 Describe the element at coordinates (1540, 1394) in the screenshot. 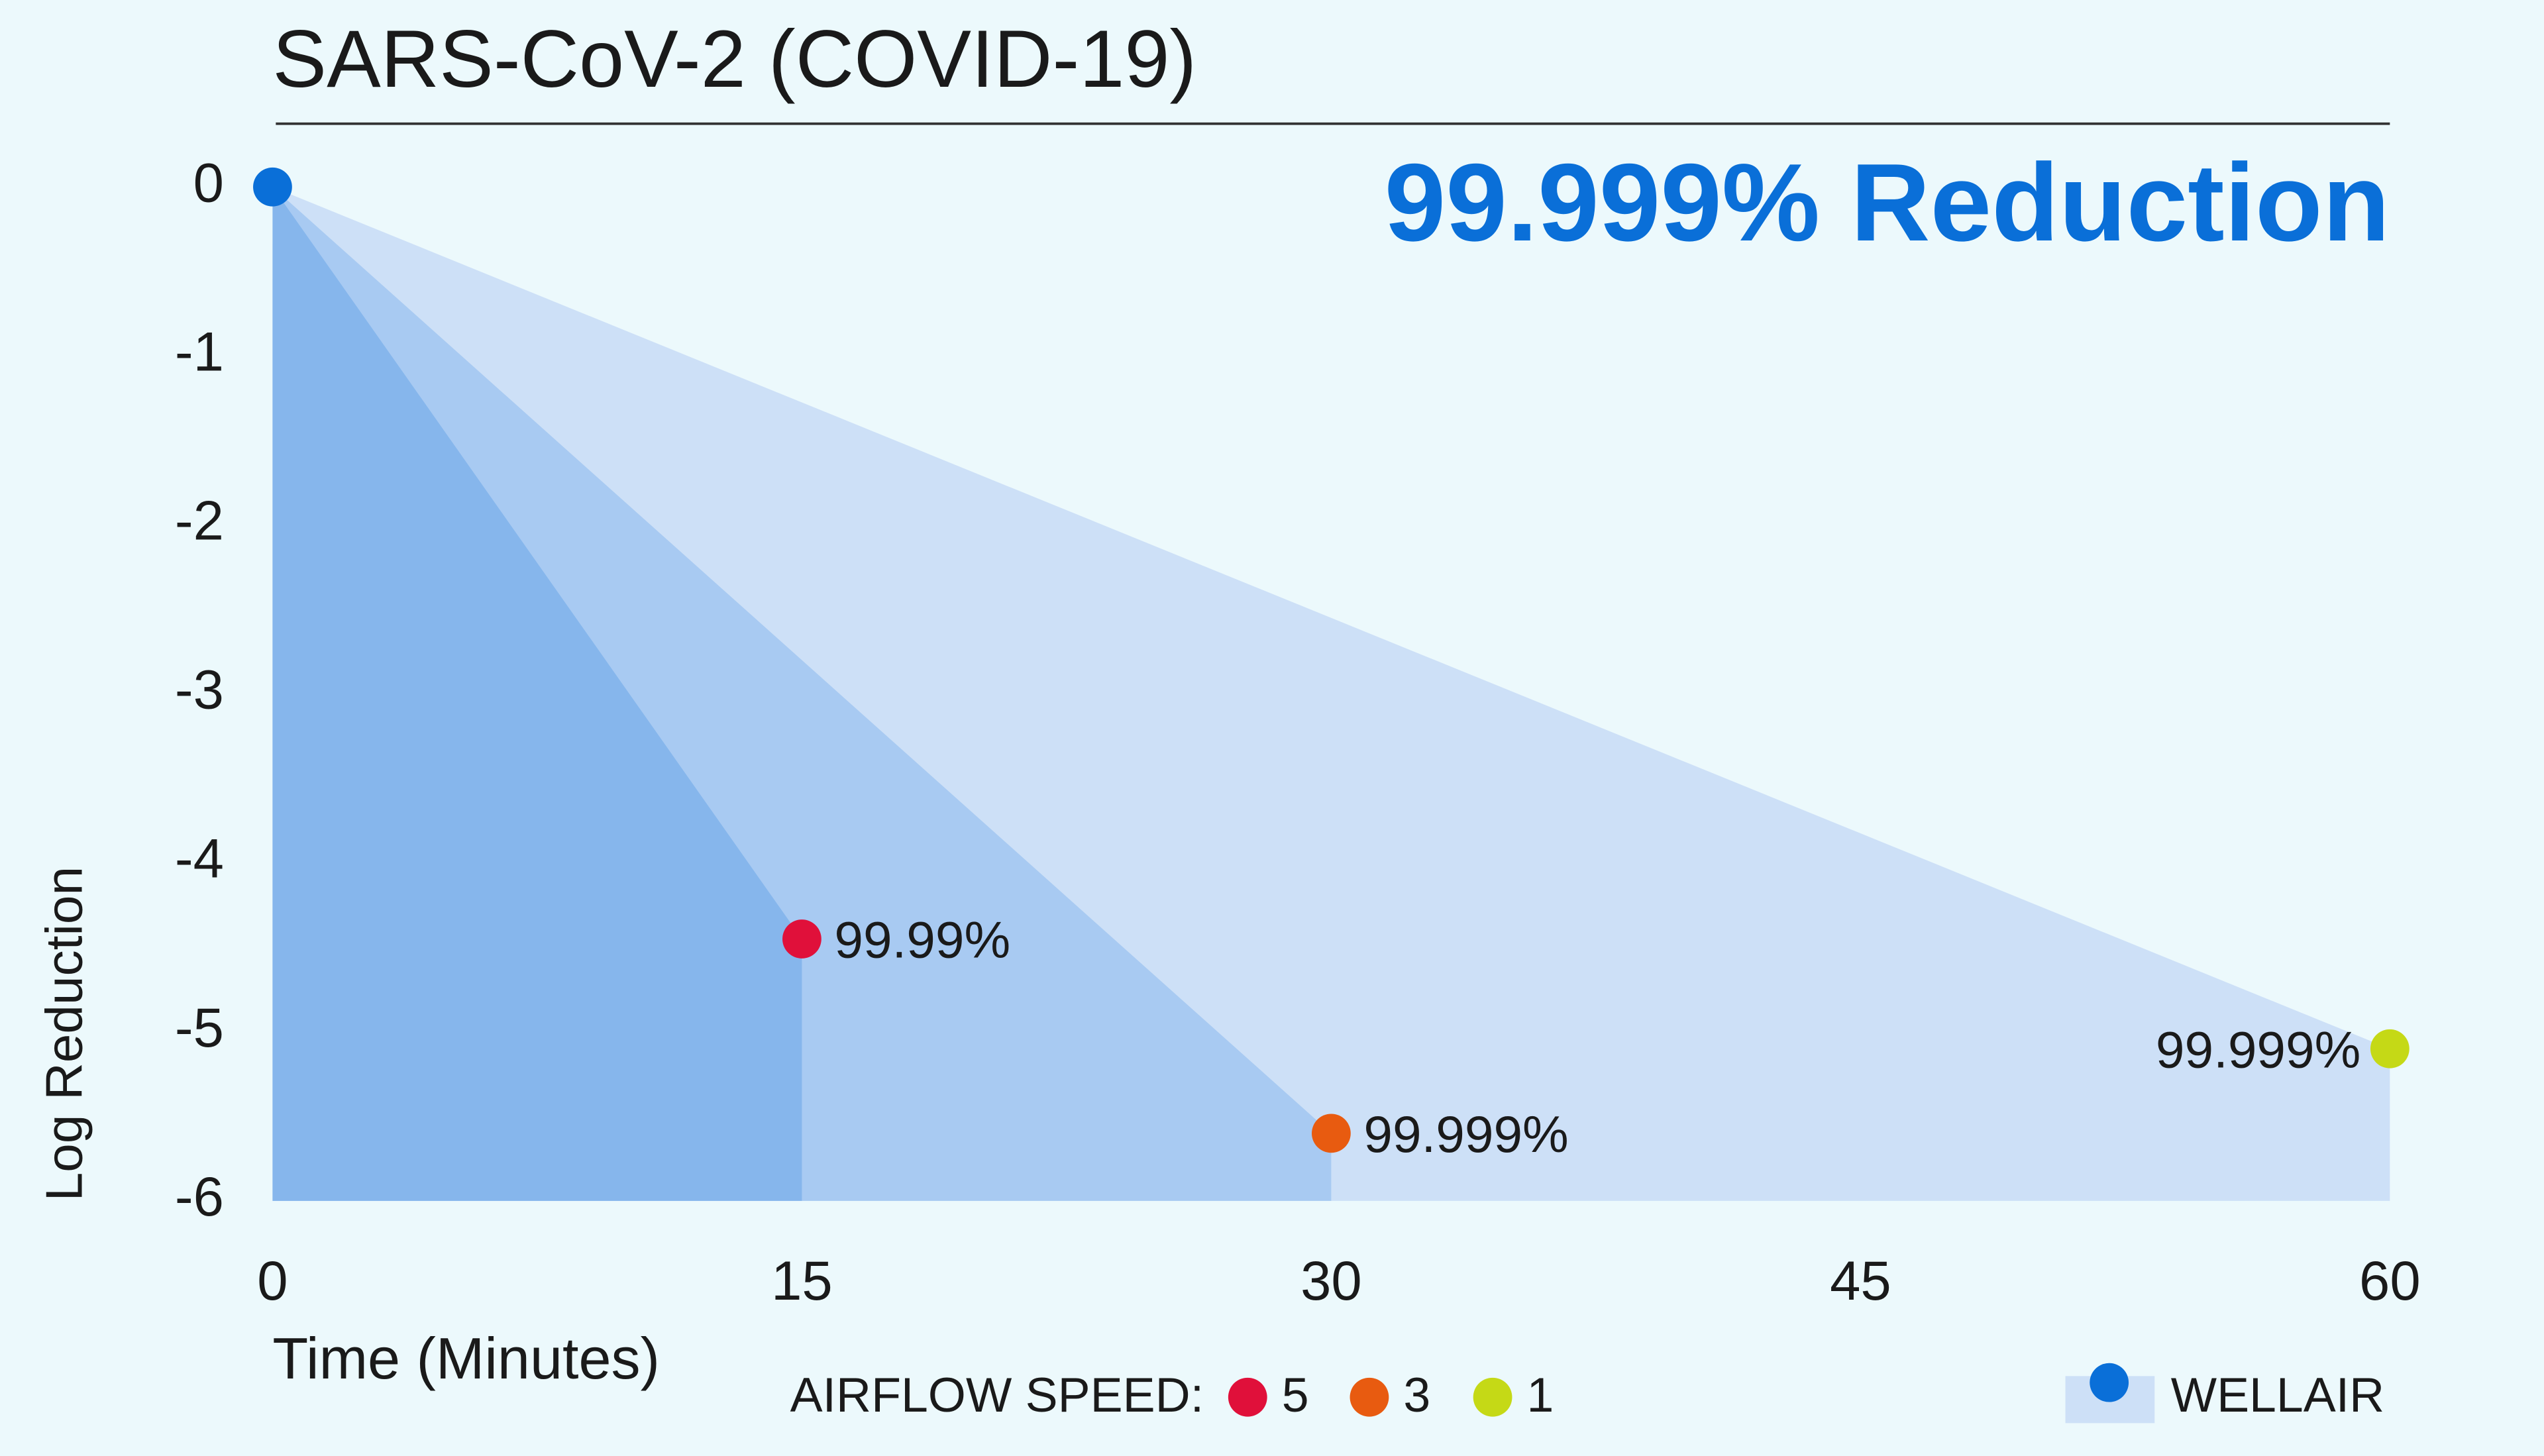

I see `legend-label: 1` at that location.